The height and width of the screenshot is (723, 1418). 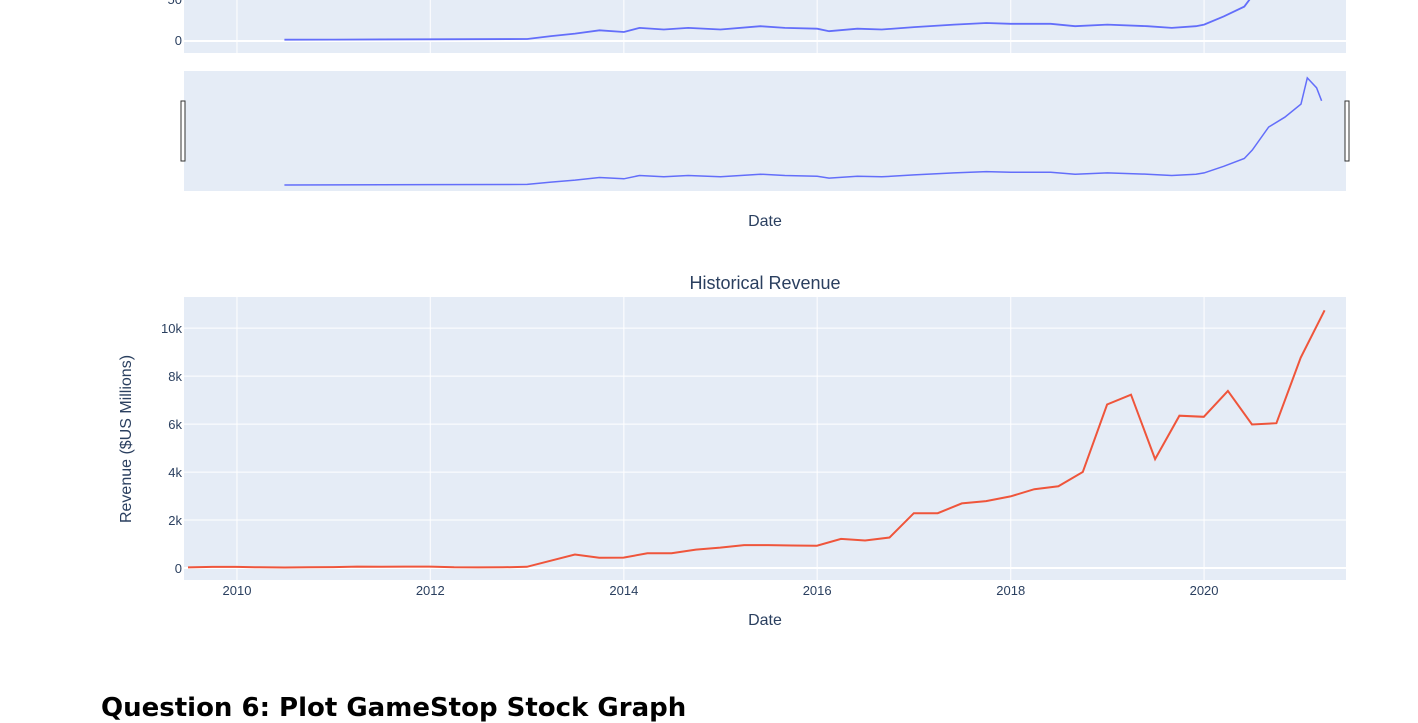 What do you see at coordinates (1347, 131) in the screenshot?
I see `range-slider-right-handle` at bounding box center [1347, 131].